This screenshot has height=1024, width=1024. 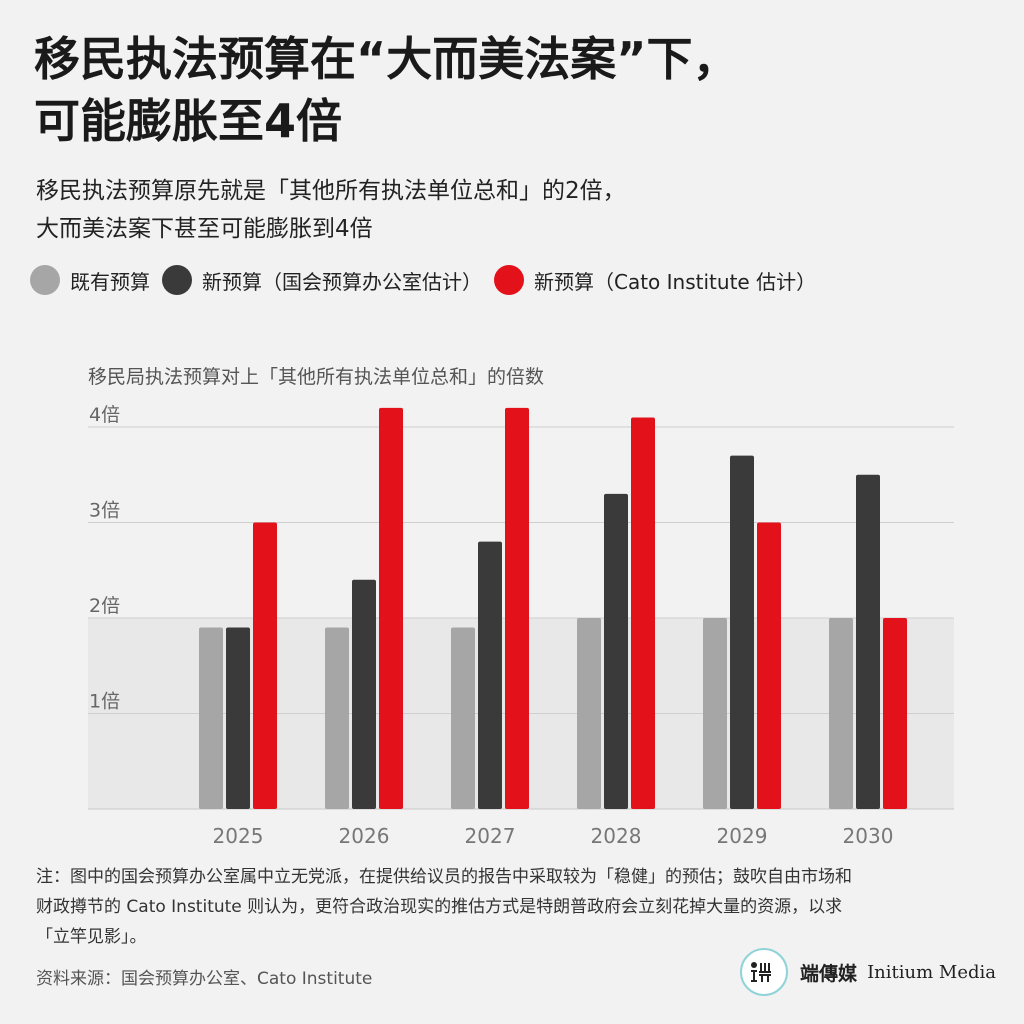 What do you see at coordinates (45, 280) in the screenshot?
I see `legend-swatch-existing` at bounding box center [45, 280].